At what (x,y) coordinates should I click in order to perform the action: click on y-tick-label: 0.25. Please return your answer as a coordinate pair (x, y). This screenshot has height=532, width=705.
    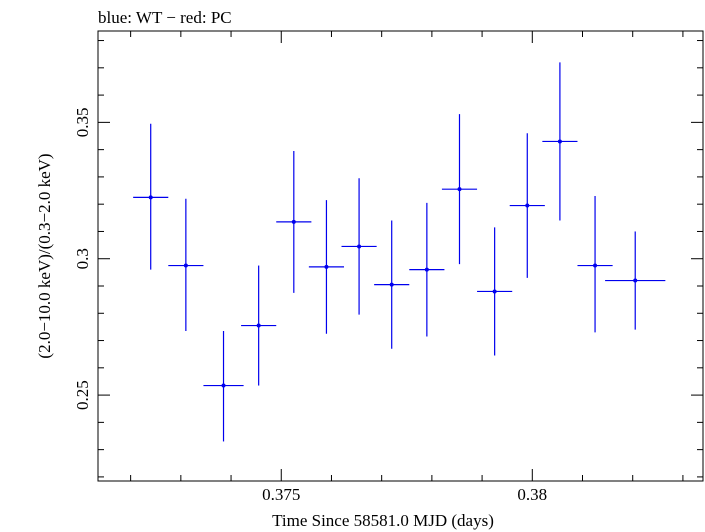
    Looking at the image, I should click on (82, 395).